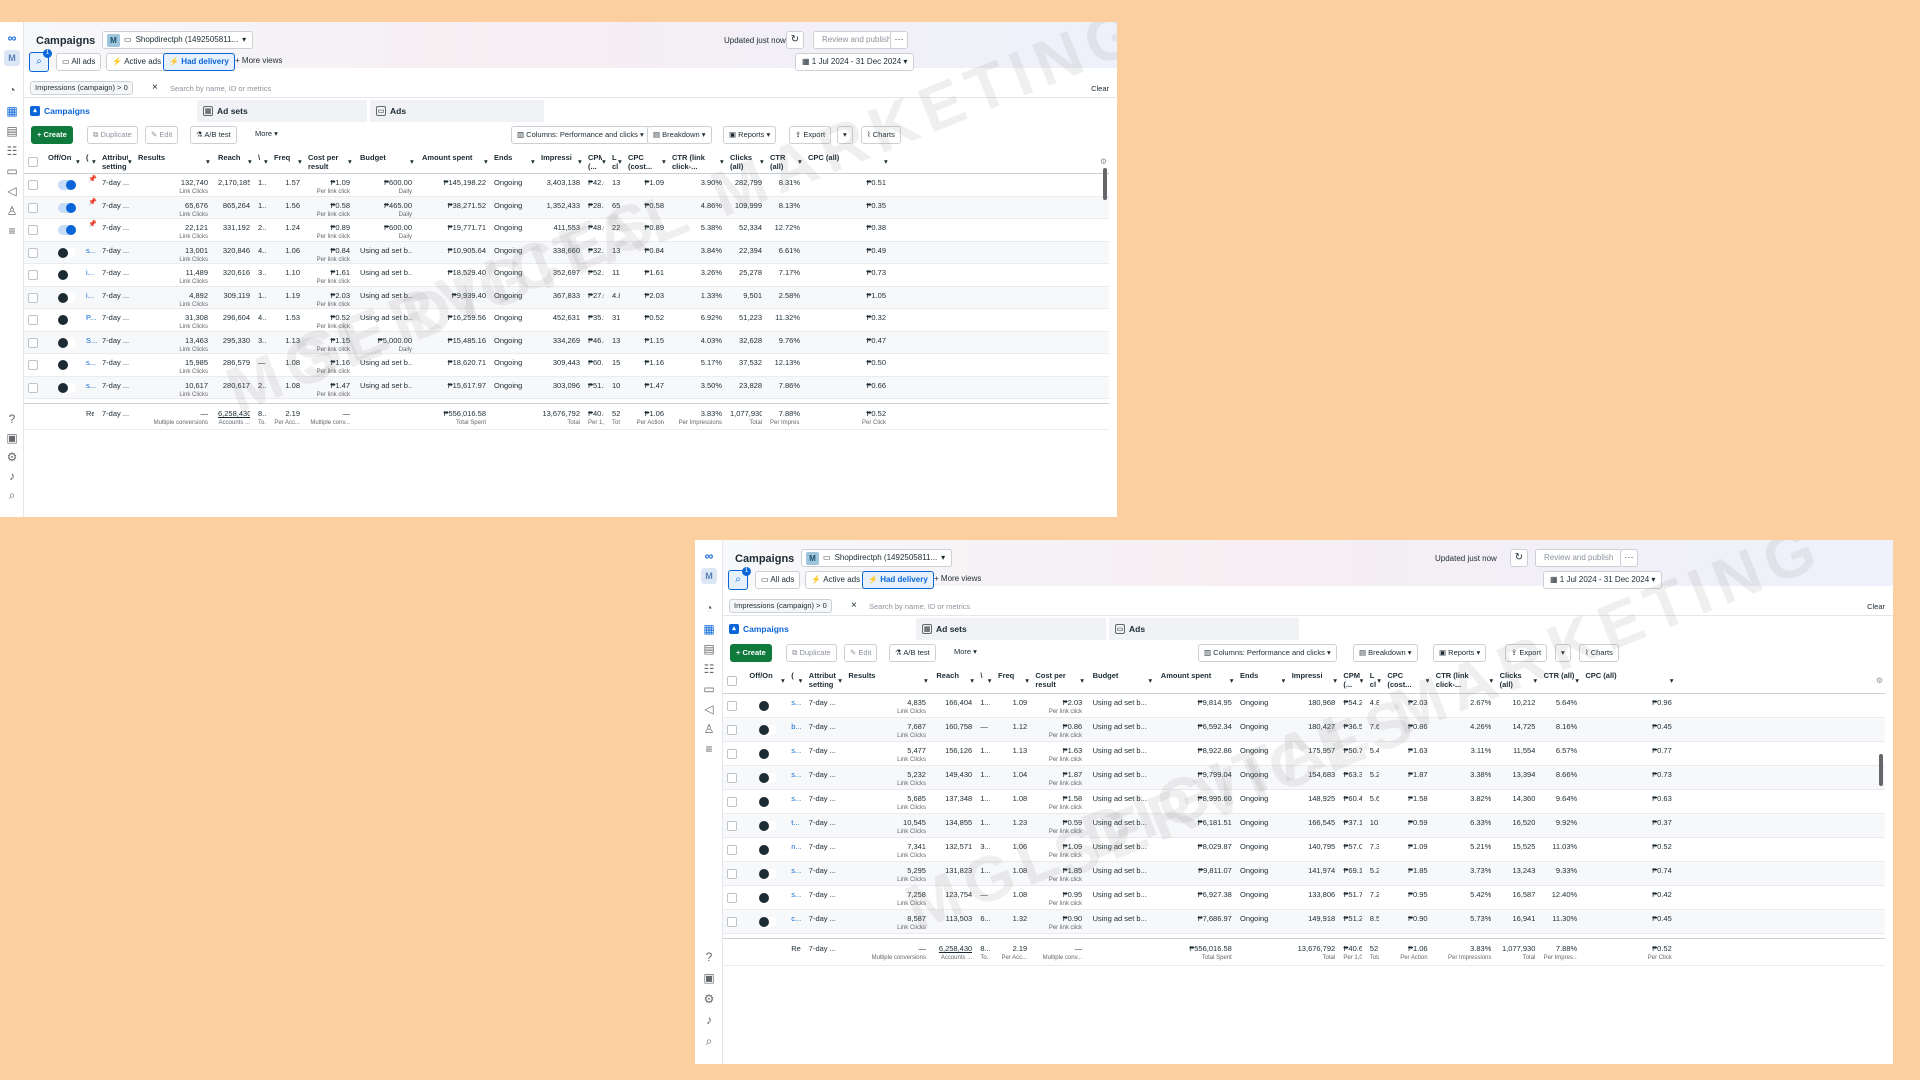 Image resolution: width=1920 pixels, height=1080 pixels. Describe the element at coordinates (981, 675) in the screenshot. I see `column-header-v: \` at that location.